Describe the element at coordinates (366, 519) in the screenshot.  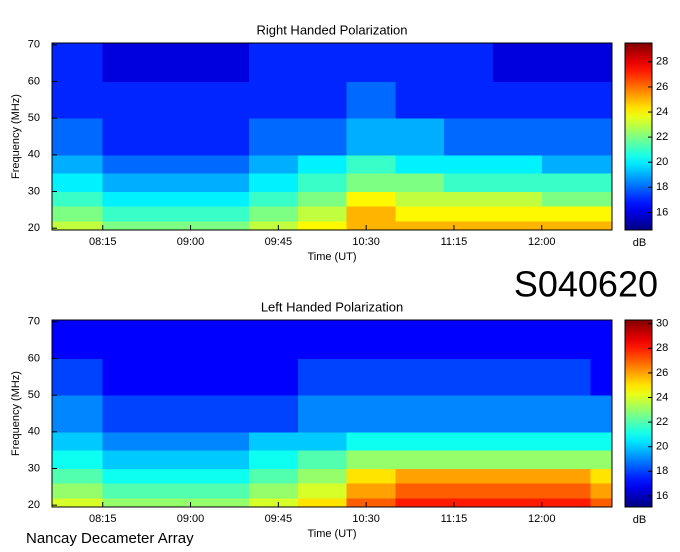
I see `x-tick-label: 10:30` at that location.